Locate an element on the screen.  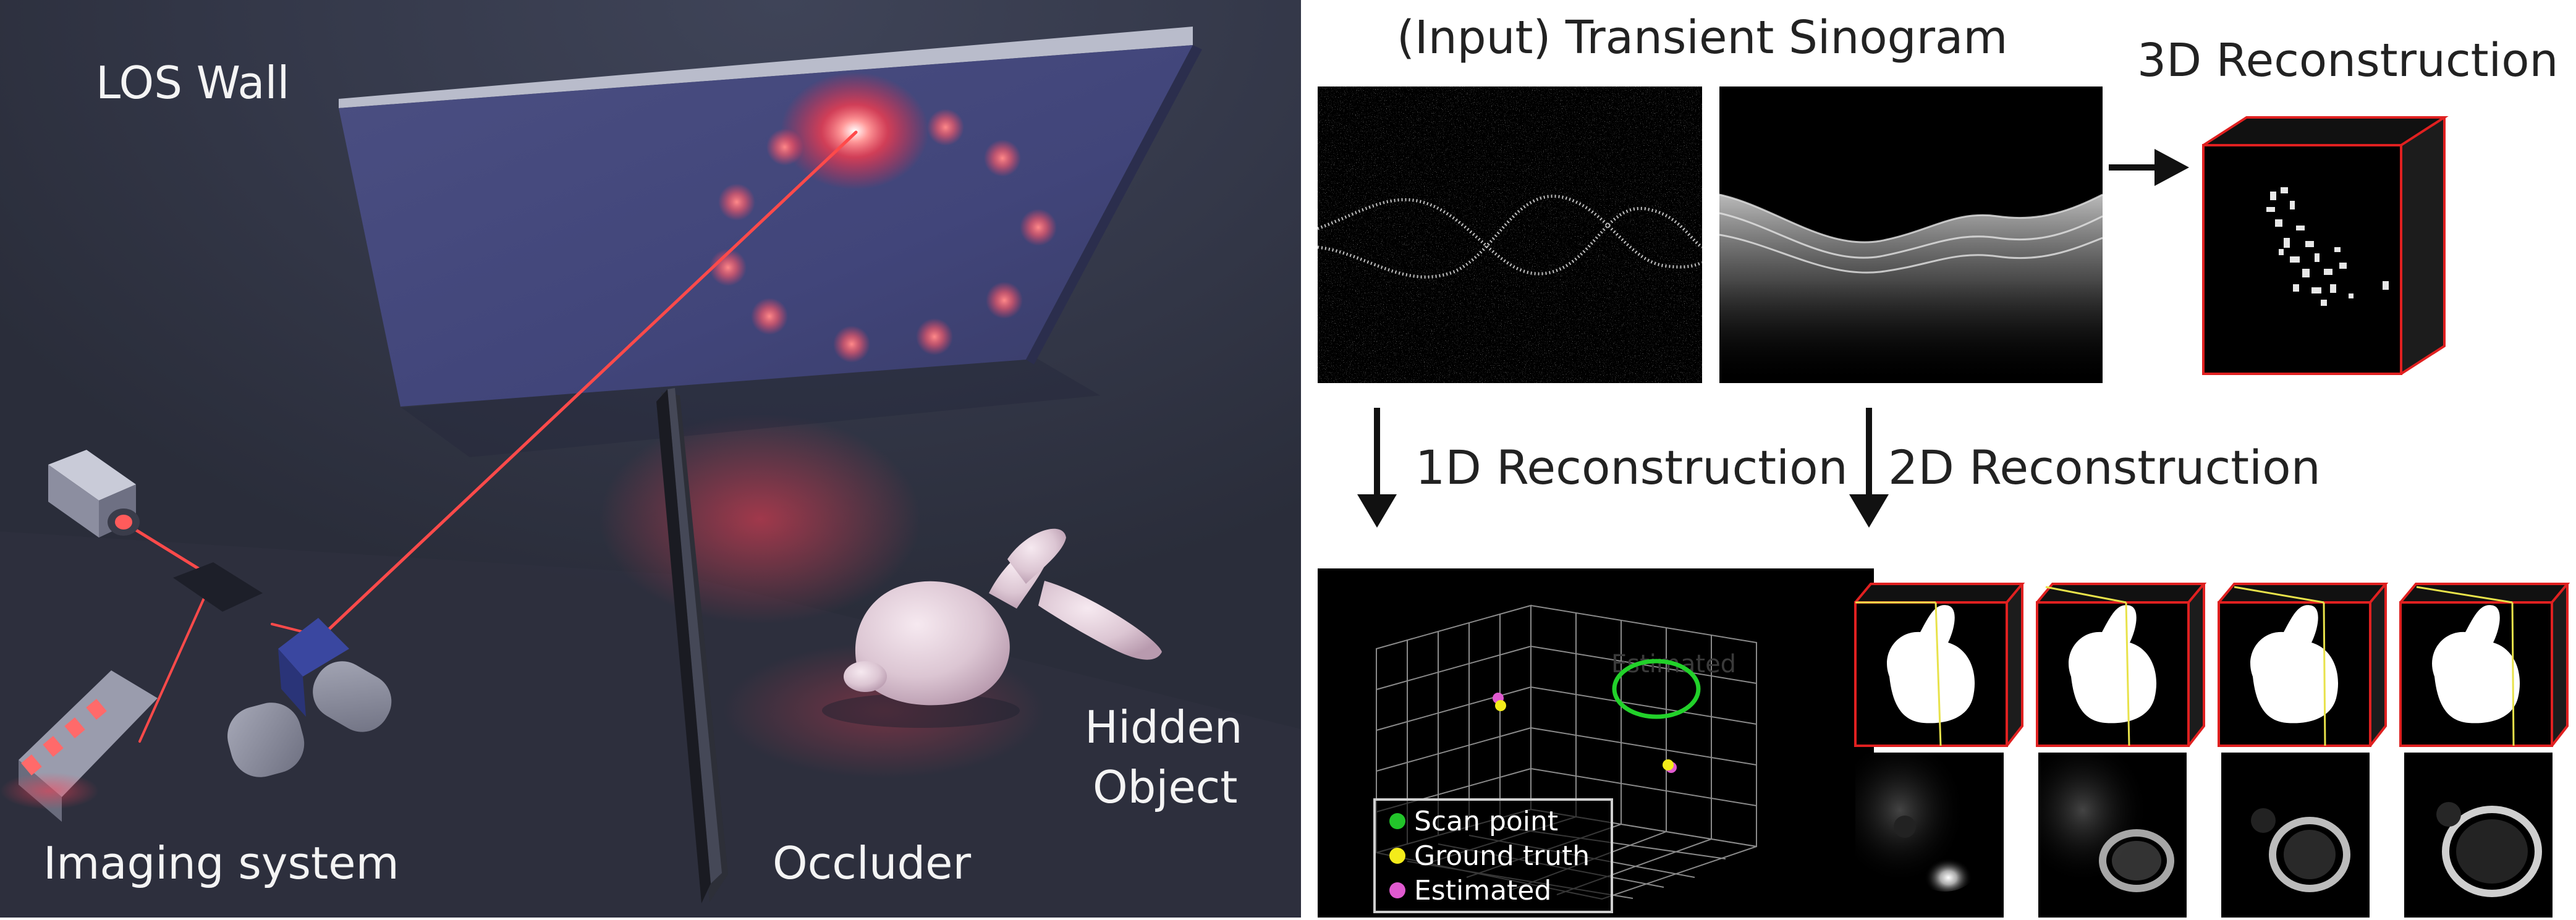
scan-ring is located at coordinates (1656, 689).